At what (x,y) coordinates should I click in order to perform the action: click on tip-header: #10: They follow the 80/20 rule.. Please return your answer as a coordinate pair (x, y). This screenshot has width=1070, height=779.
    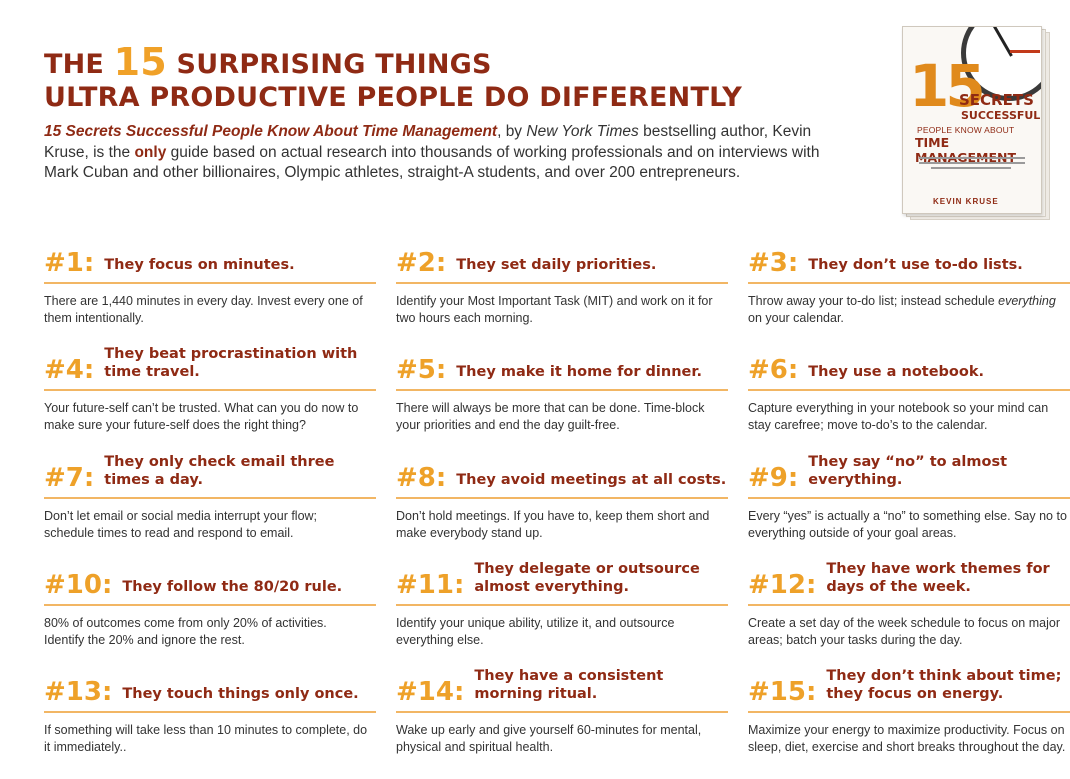
    Looking at the image, I should click on (210, 582).